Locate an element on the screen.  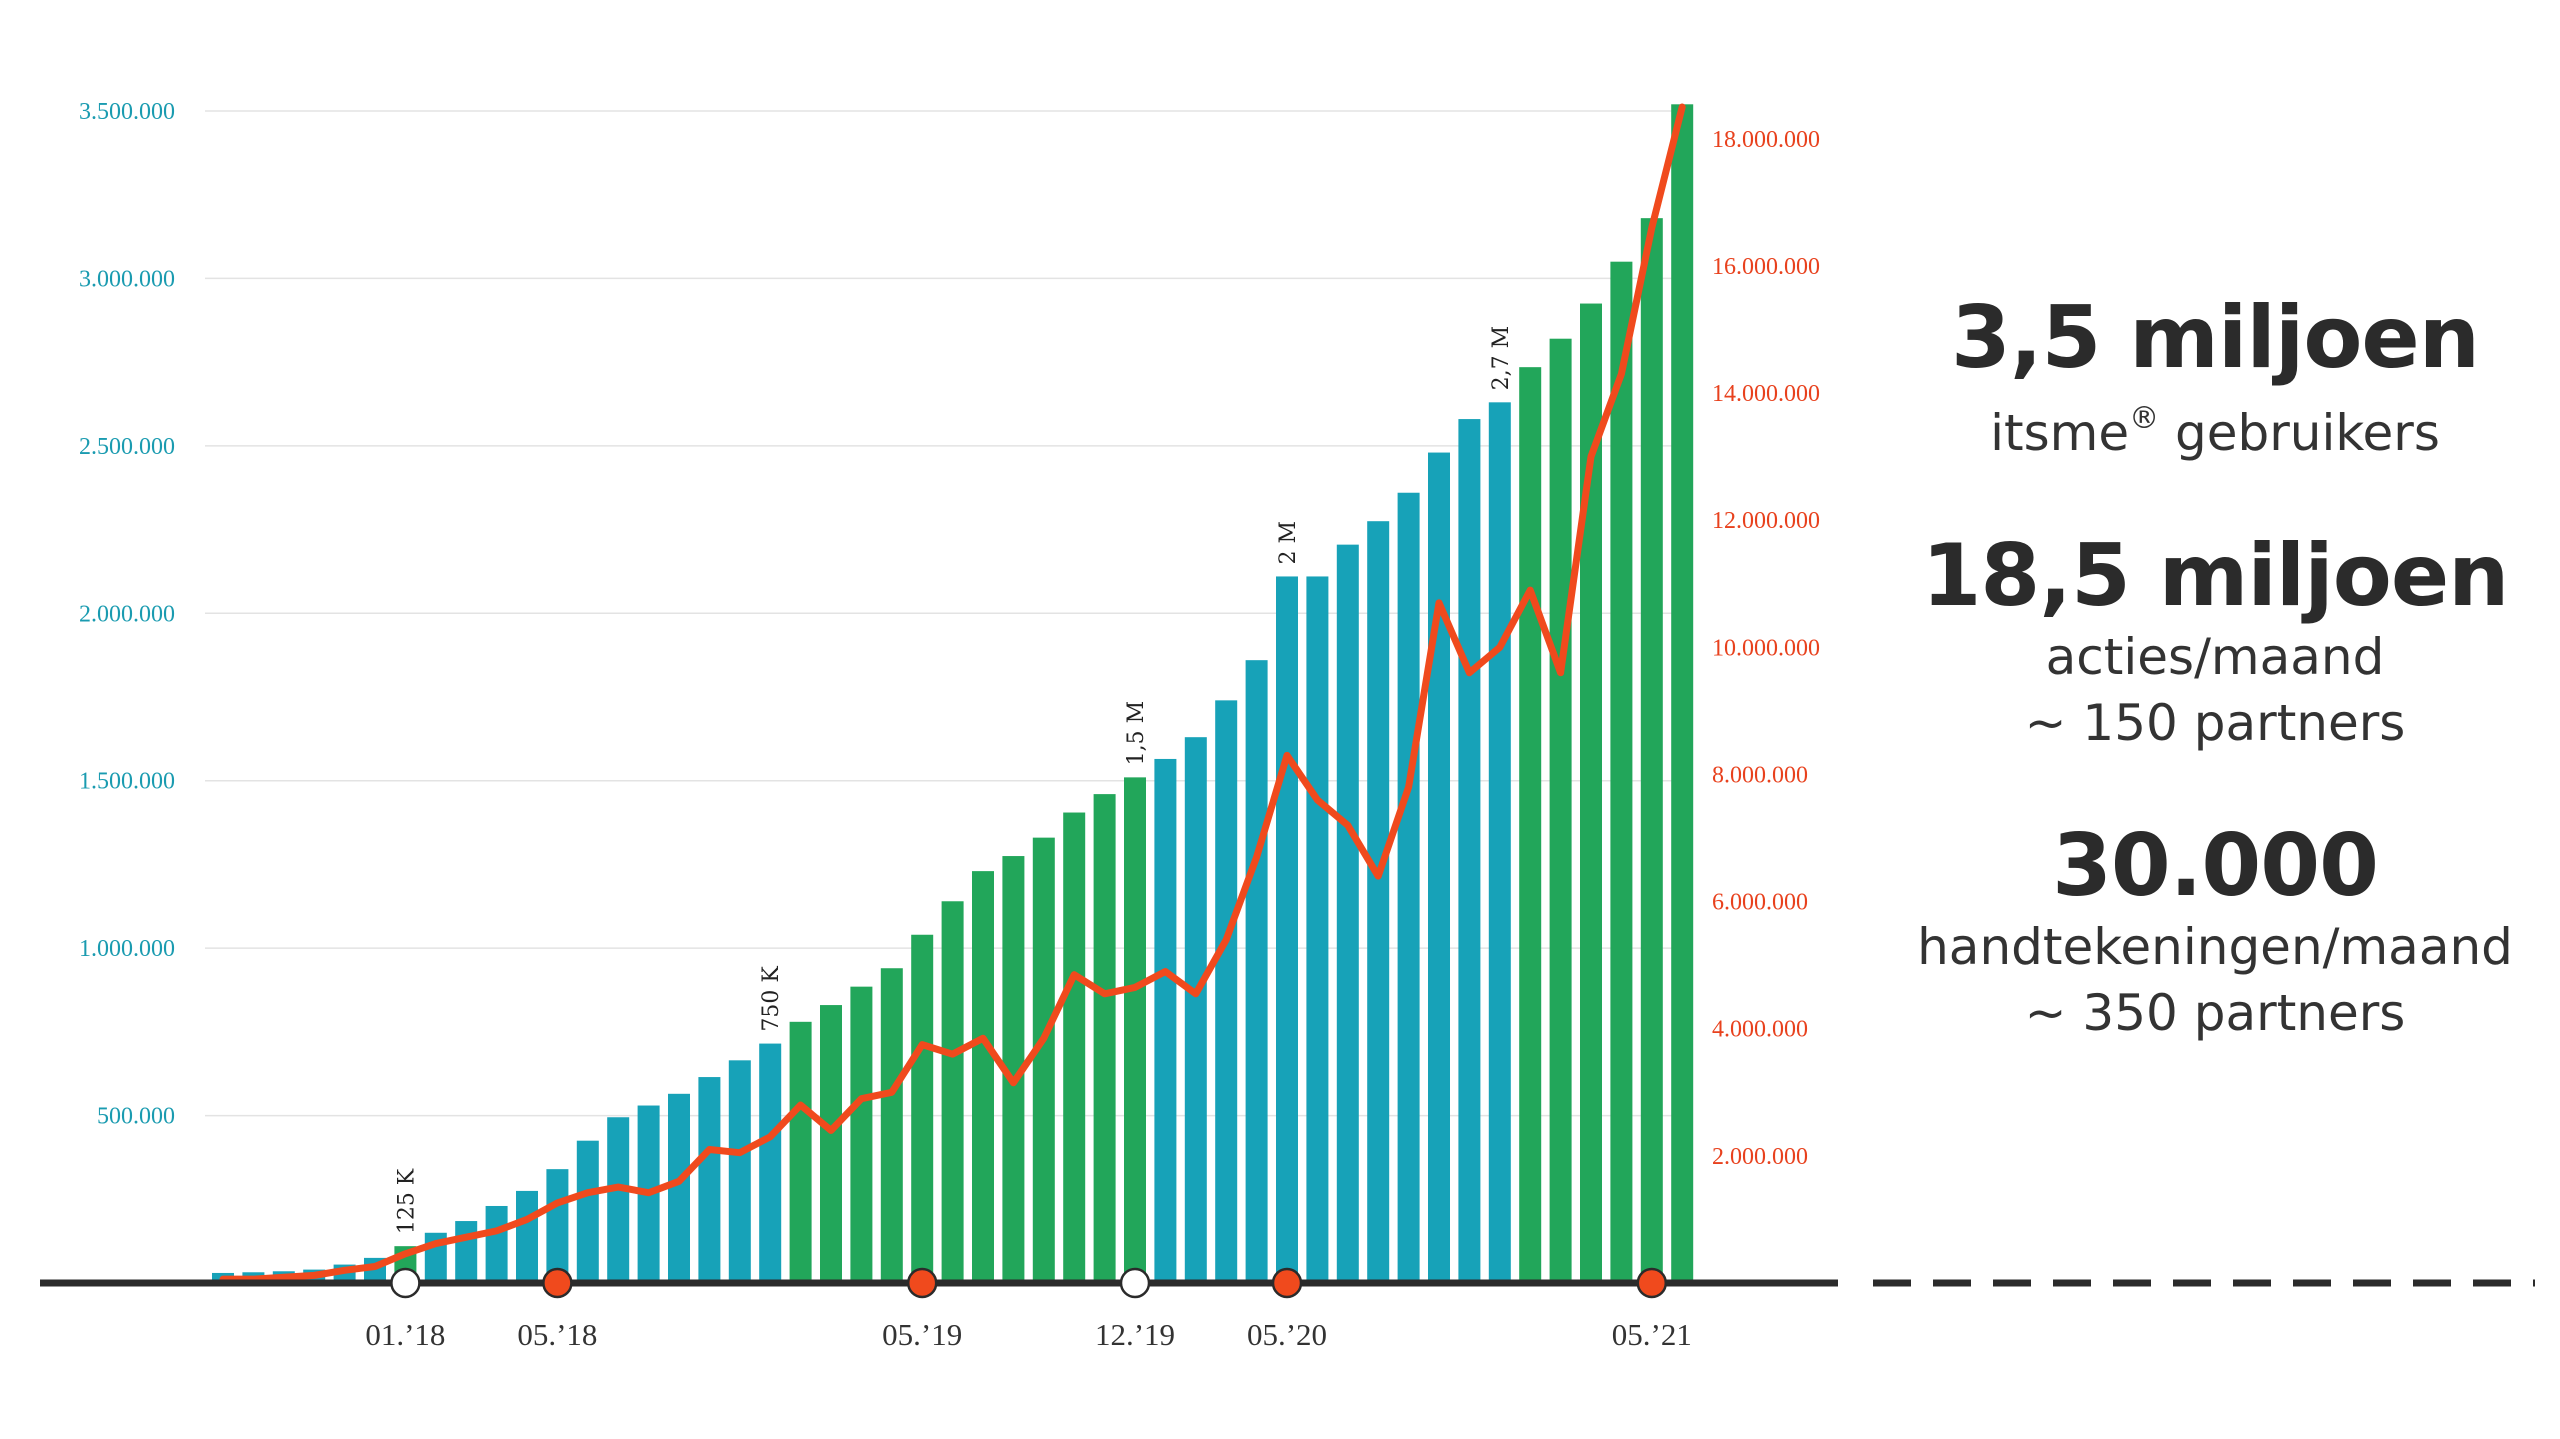
left-tick-label: 3.500.000 is located at coordinates (127, 112).